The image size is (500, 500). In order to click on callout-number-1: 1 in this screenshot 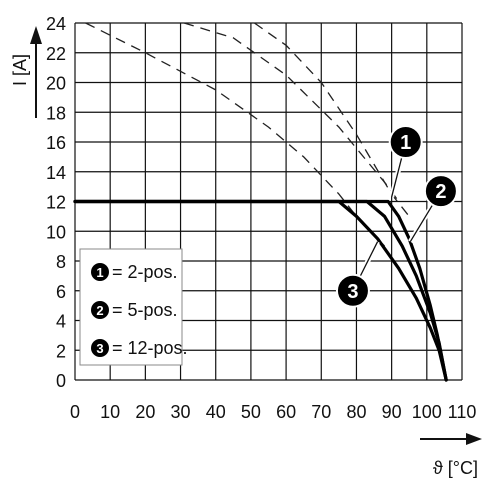, I will do `click(405, 143)`.